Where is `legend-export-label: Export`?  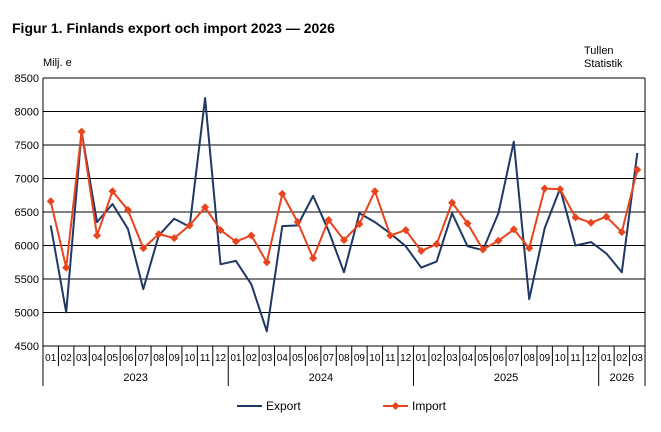
legend-export-label: Export is located at coordinates (283, 406).